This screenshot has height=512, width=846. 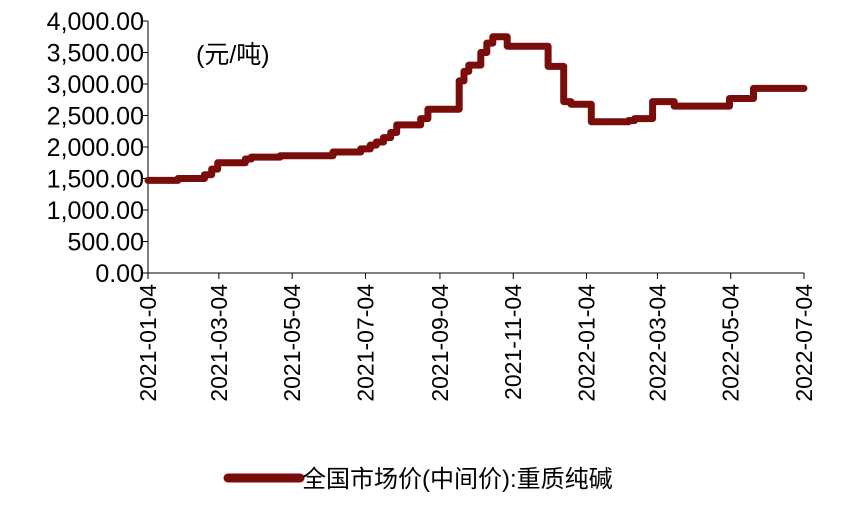 I want to click on x-tick-label: 2022-01-04, so click(x=587, y=343).